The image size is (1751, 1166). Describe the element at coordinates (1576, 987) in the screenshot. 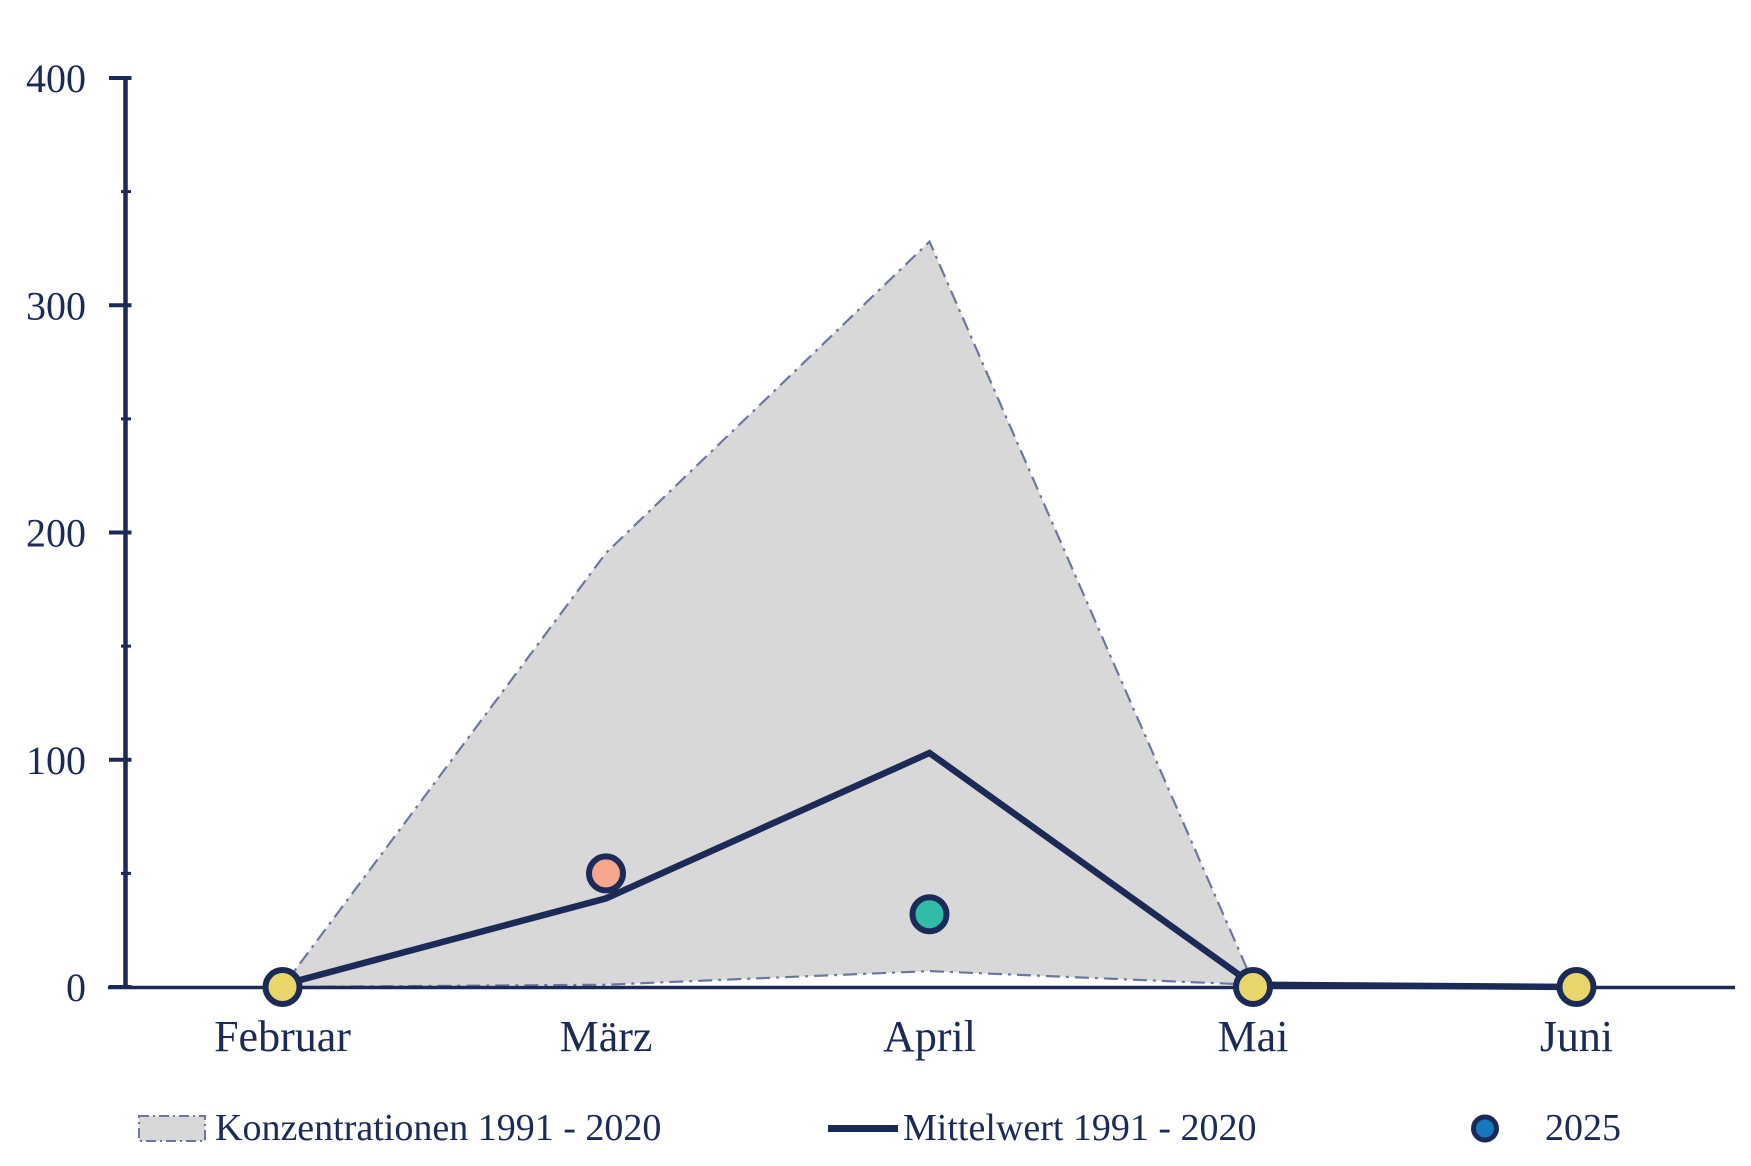

I see `data-point-juni` at that location.